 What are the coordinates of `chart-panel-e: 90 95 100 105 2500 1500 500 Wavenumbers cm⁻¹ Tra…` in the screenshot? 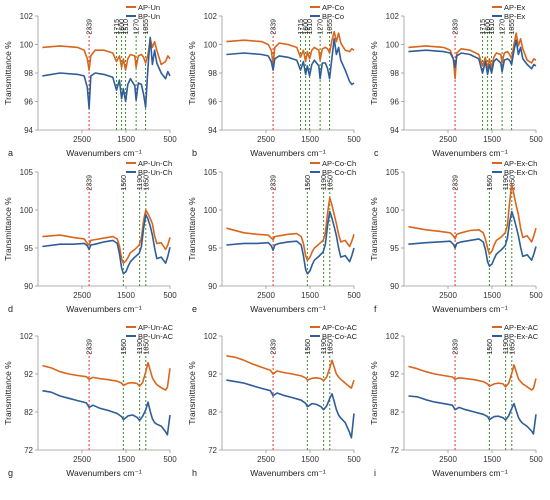 It's located at (274, 236).